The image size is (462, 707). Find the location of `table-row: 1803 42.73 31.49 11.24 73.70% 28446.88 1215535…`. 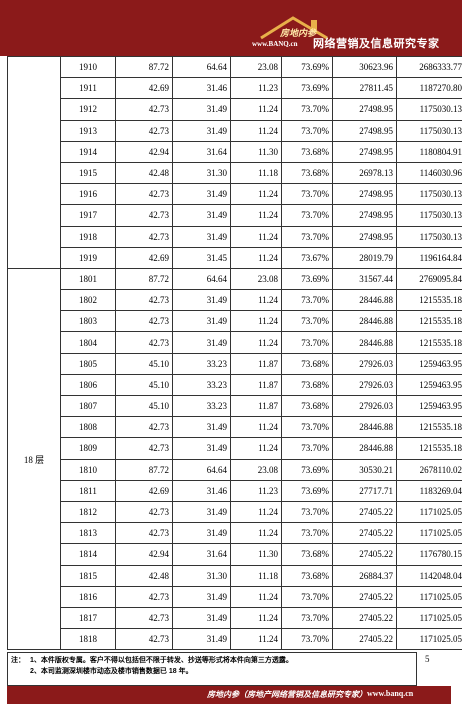

table-row: 1803 42.73 31.49 11.24 73.70% 28446.88 1215535… is located at coordinates (235, 321).